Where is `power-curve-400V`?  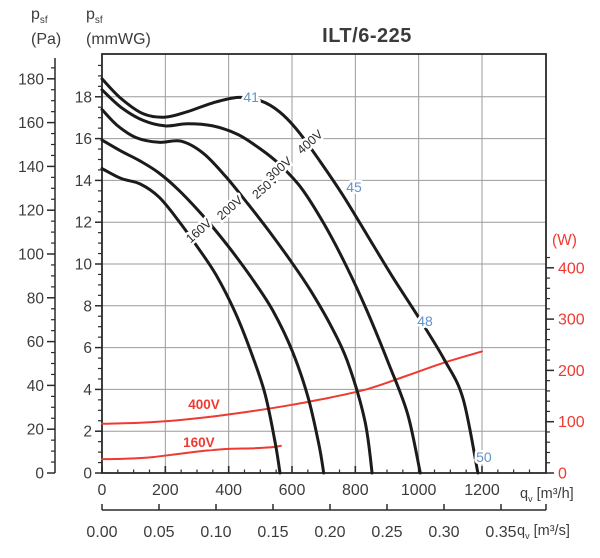 power-curve-400V is located at coordinates (292, 387).